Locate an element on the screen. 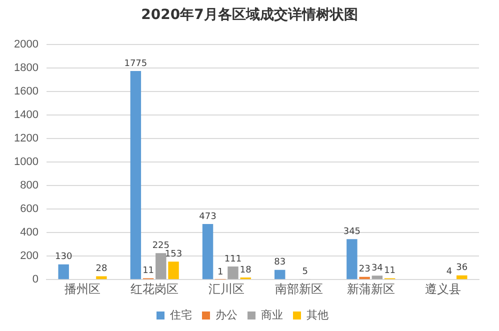 The height and width of the screenshot is (331, 499). data-label: 1 is located at coordinates (221, 272).